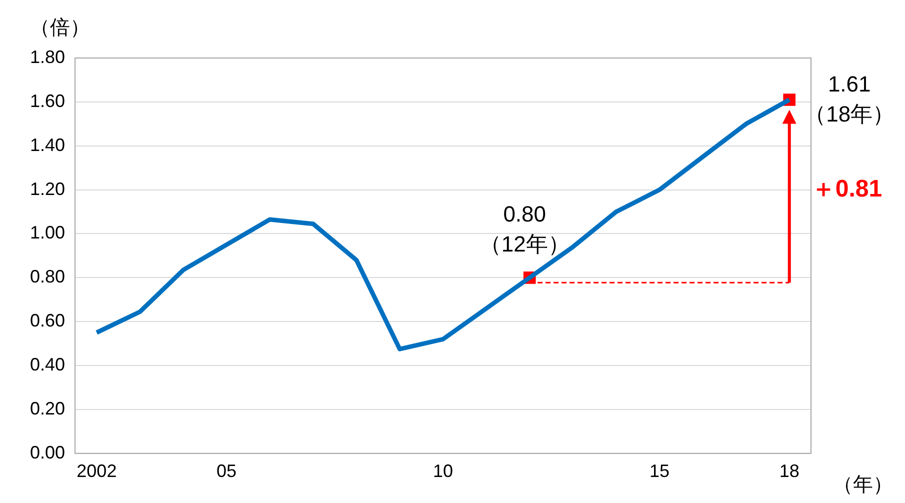  I want to click on y-tick-label: 1.80, so click(48, 56).